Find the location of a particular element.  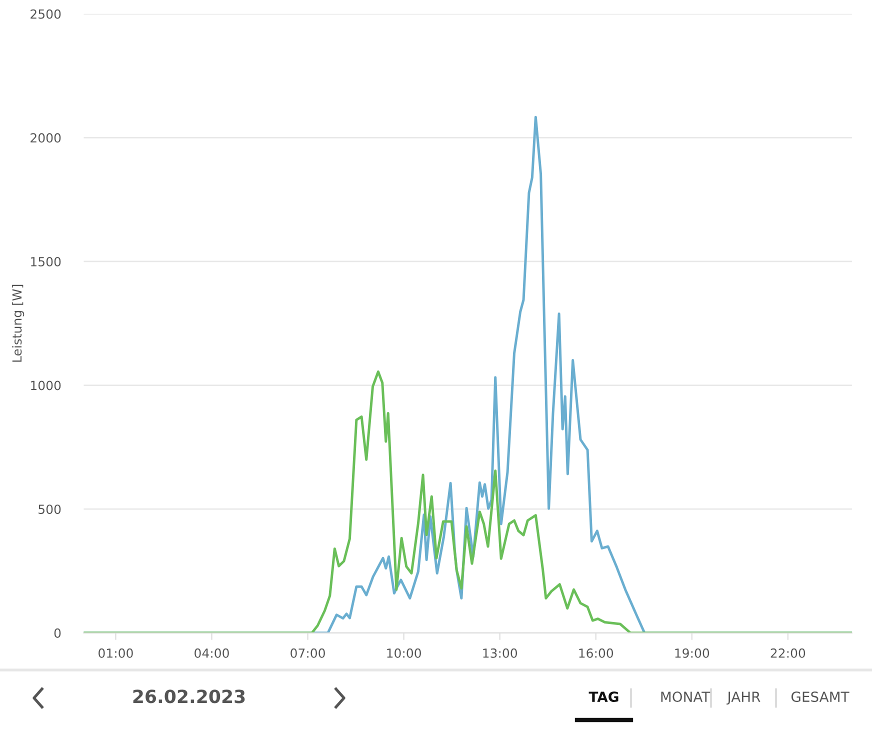

y-tick-label: 2000 is located at coordinates (45, 138).